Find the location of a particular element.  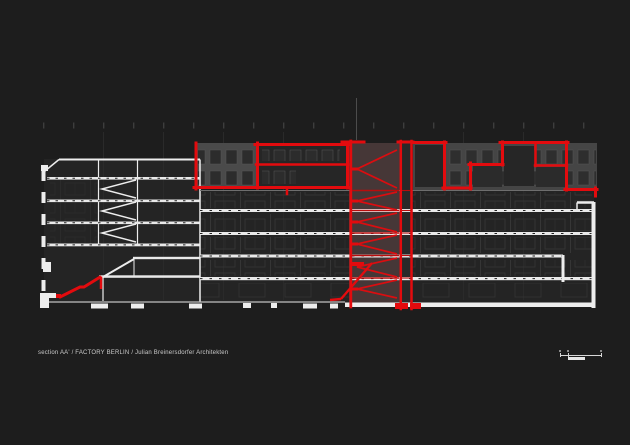

tower-ground-exit is located at coordinates (375, 285).